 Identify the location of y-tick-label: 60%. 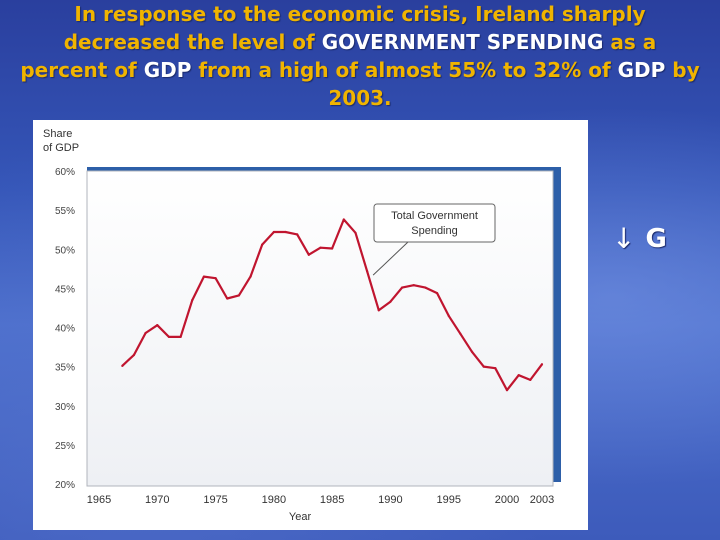
(65, 172).